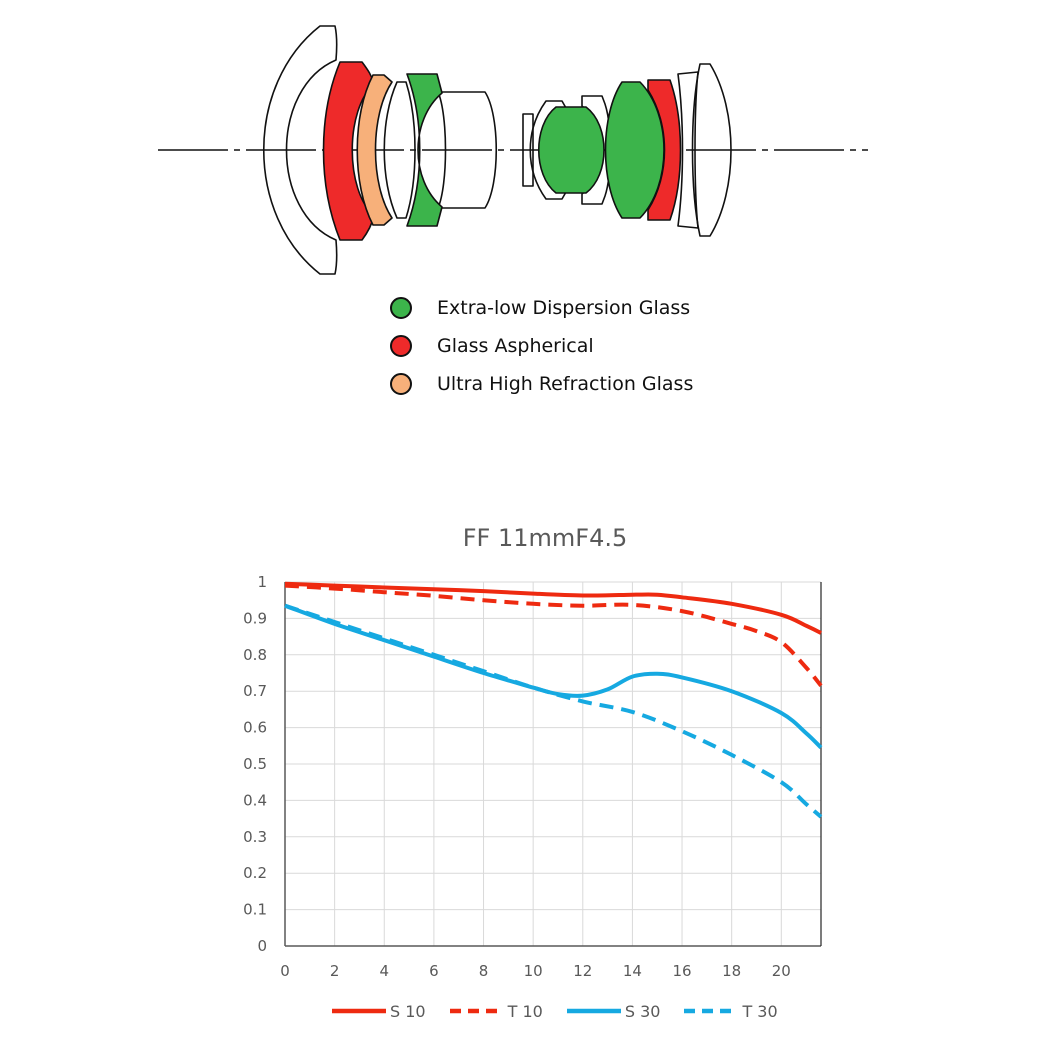 Image resolution: width=1040 pixels, height=1040 pixels. Describe the element at coordinates (262, 946) in the screenshot. I see `y-tick-label: 0` at that location.